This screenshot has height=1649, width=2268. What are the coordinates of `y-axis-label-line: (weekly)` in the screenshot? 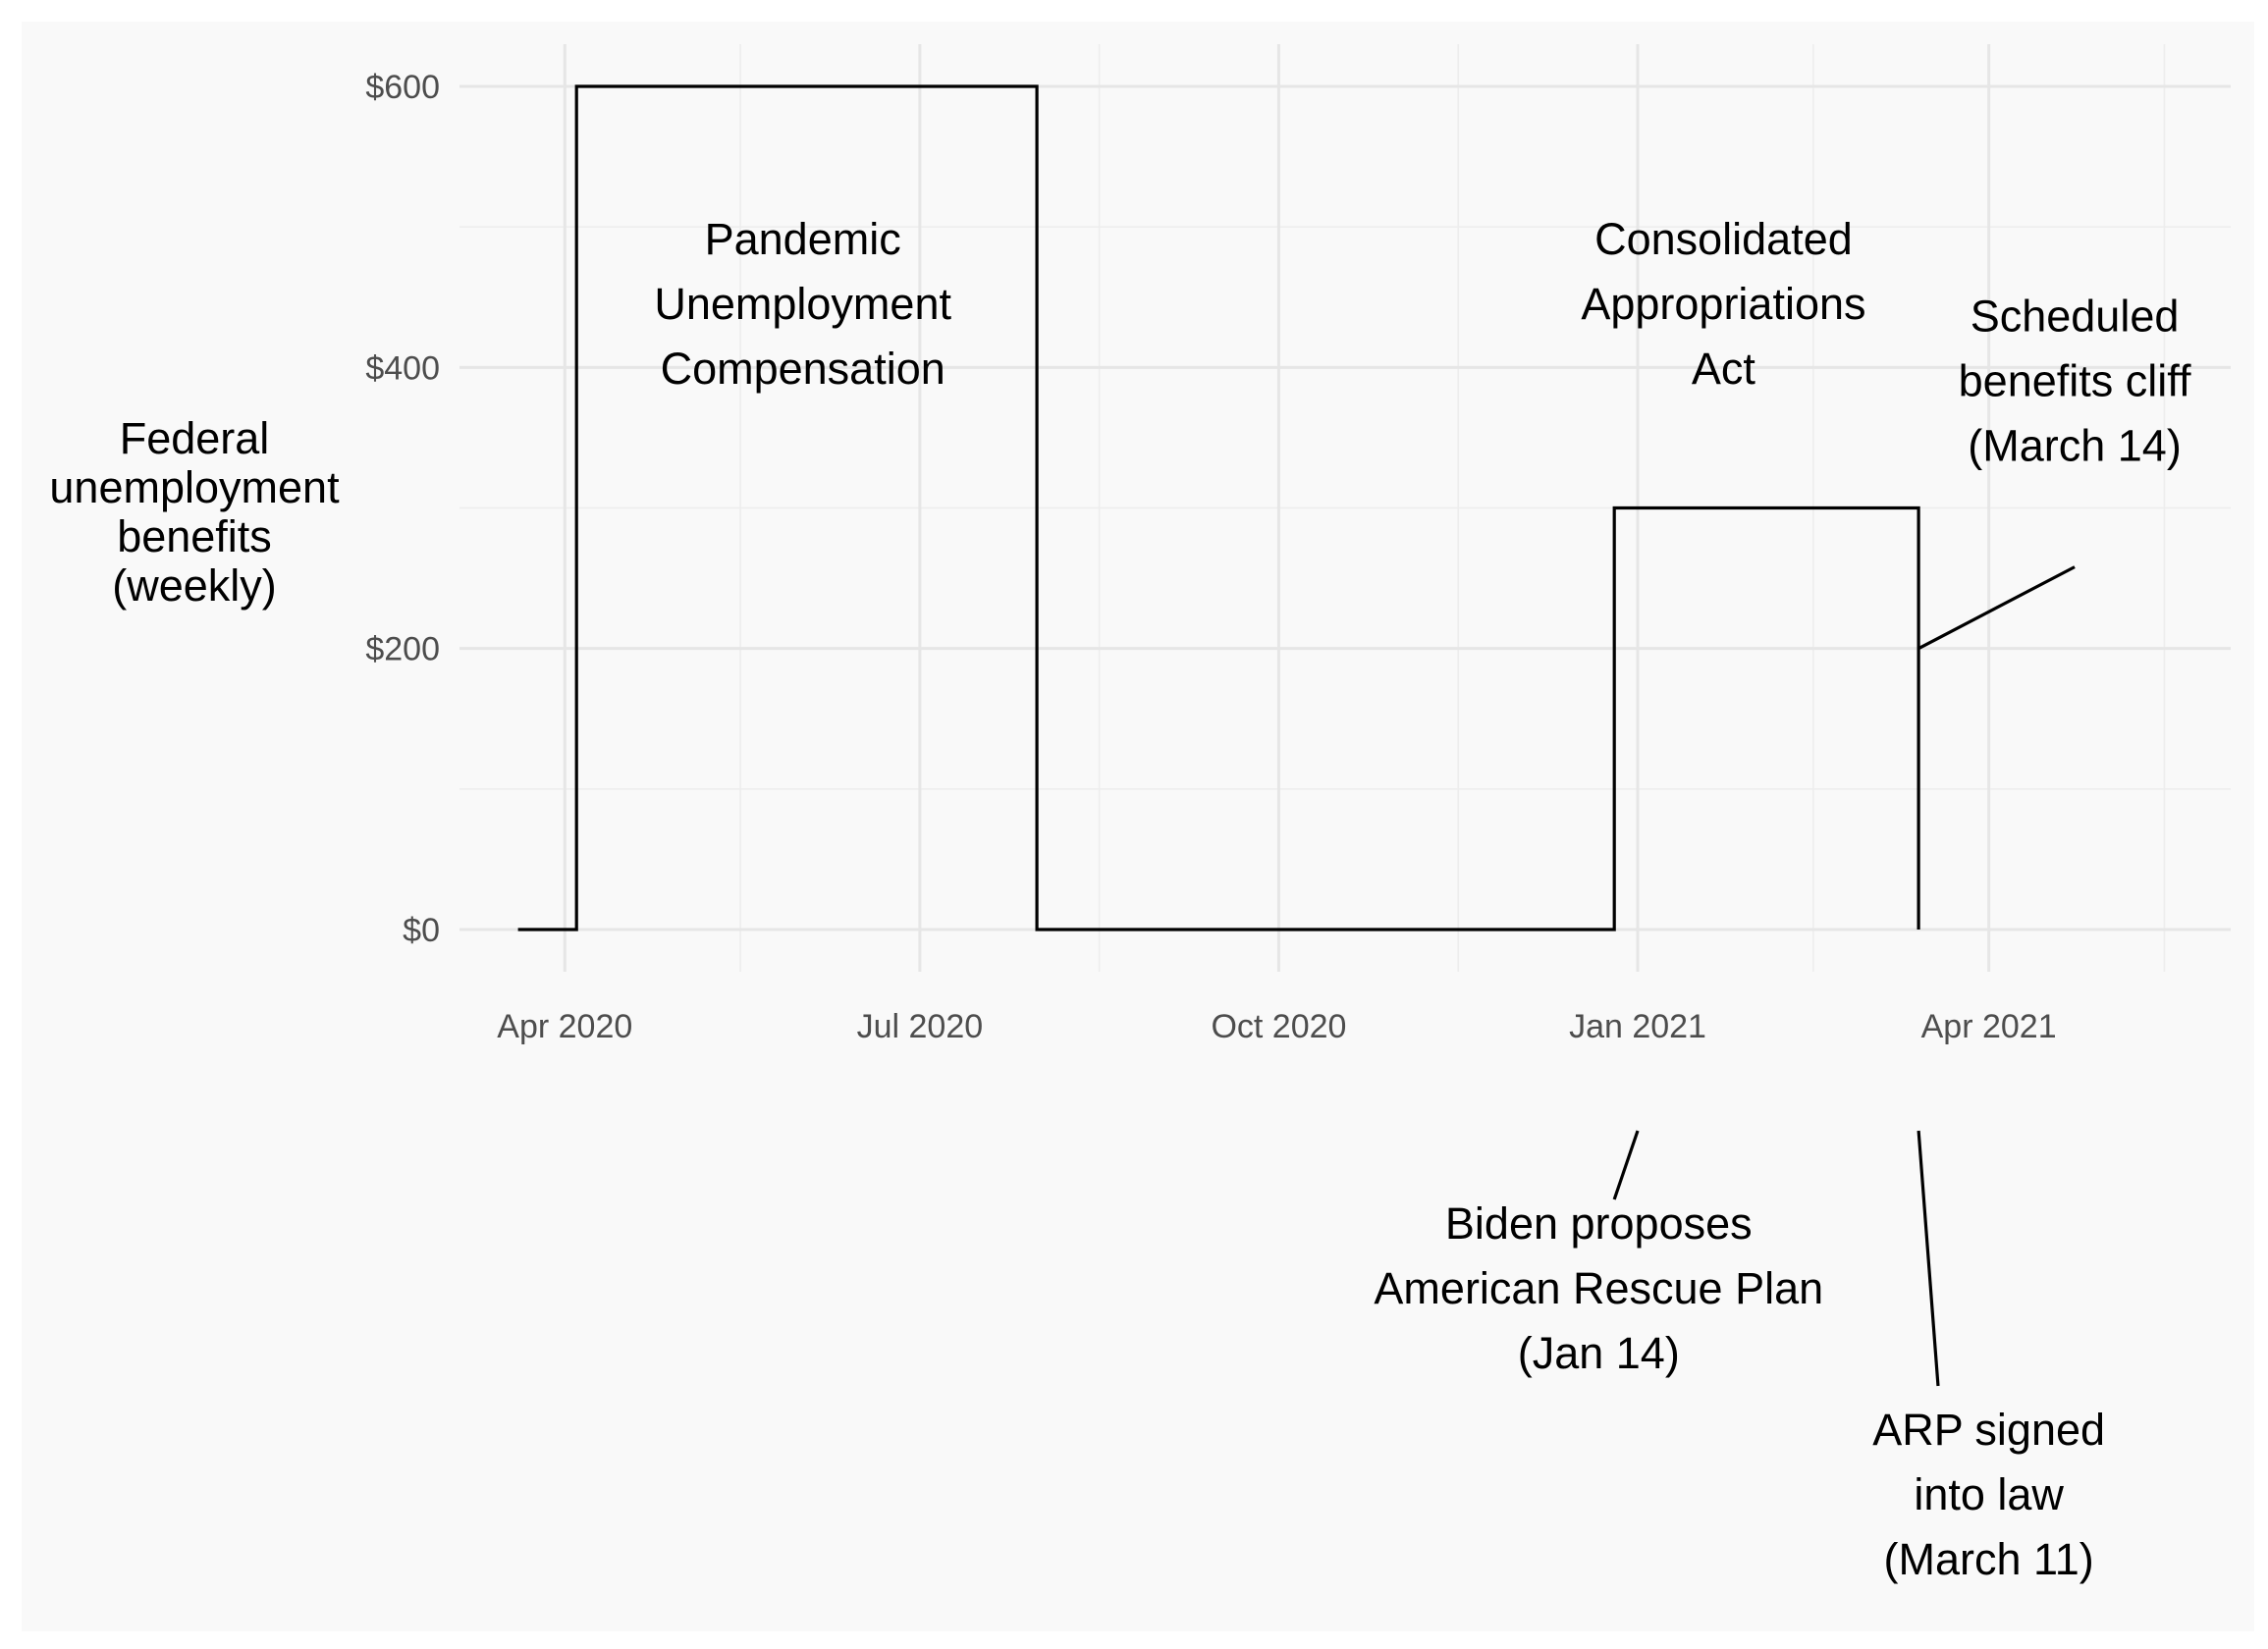 It's located at (195, 585).